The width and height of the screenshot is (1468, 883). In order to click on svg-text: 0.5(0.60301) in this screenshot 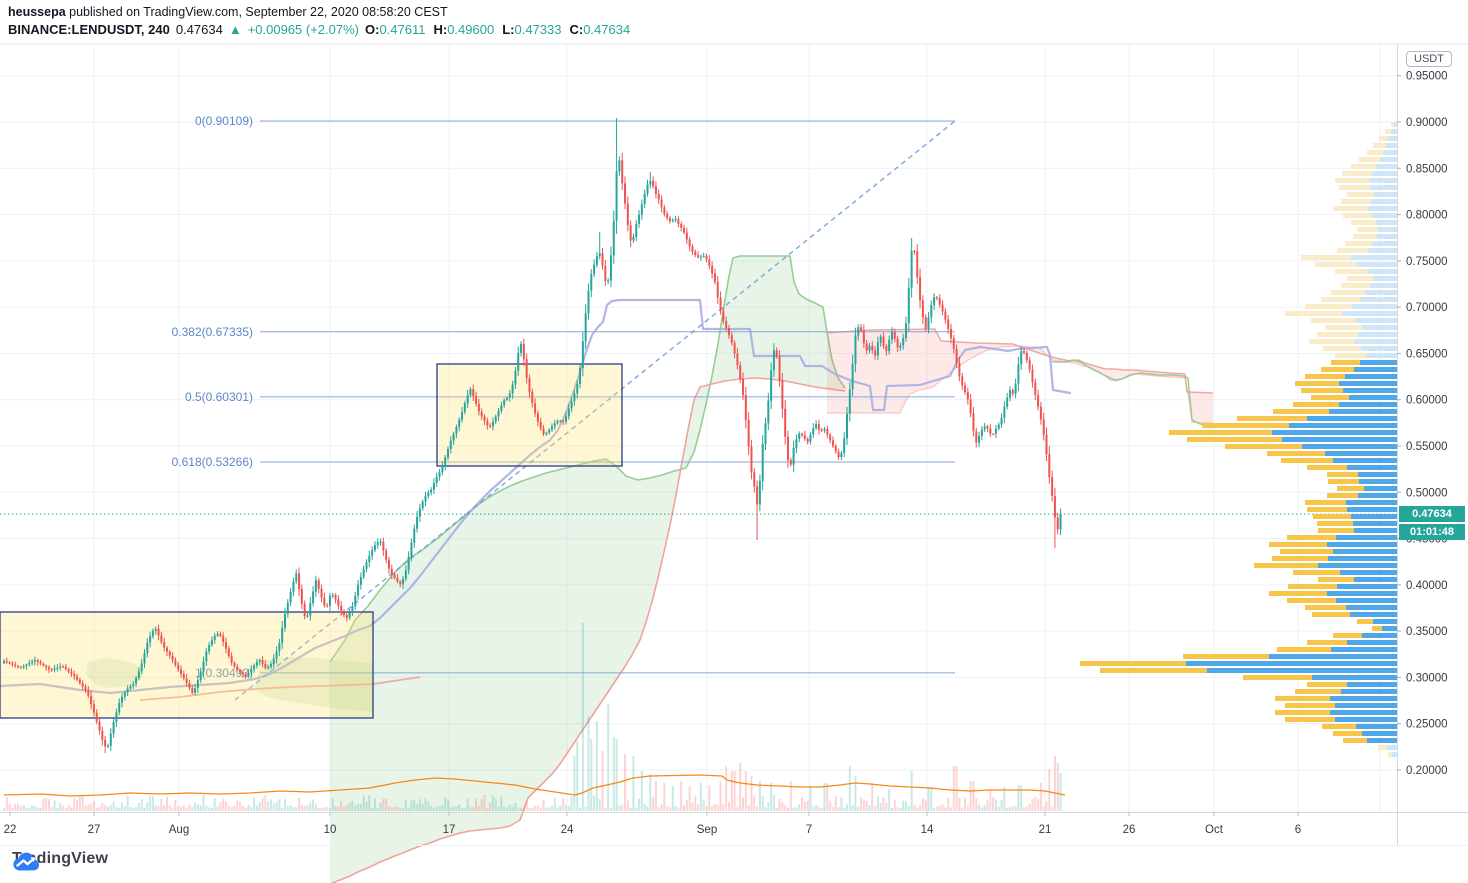, I will do `click(219, 397)`.